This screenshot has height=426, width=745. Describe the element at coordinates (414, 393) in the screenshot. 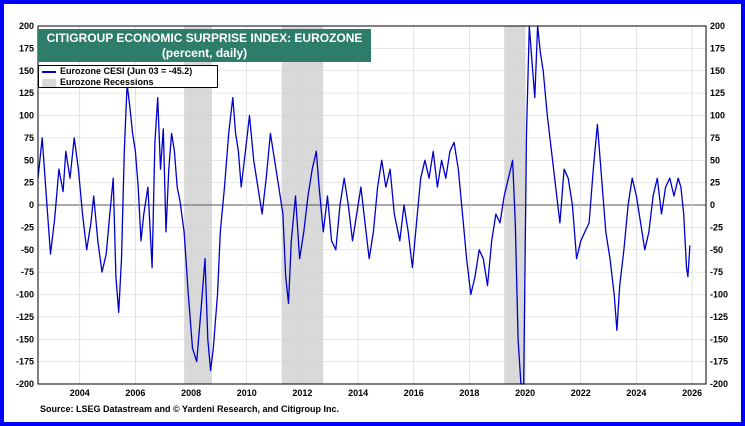

I see `x-tick-label: 2016` at that location.